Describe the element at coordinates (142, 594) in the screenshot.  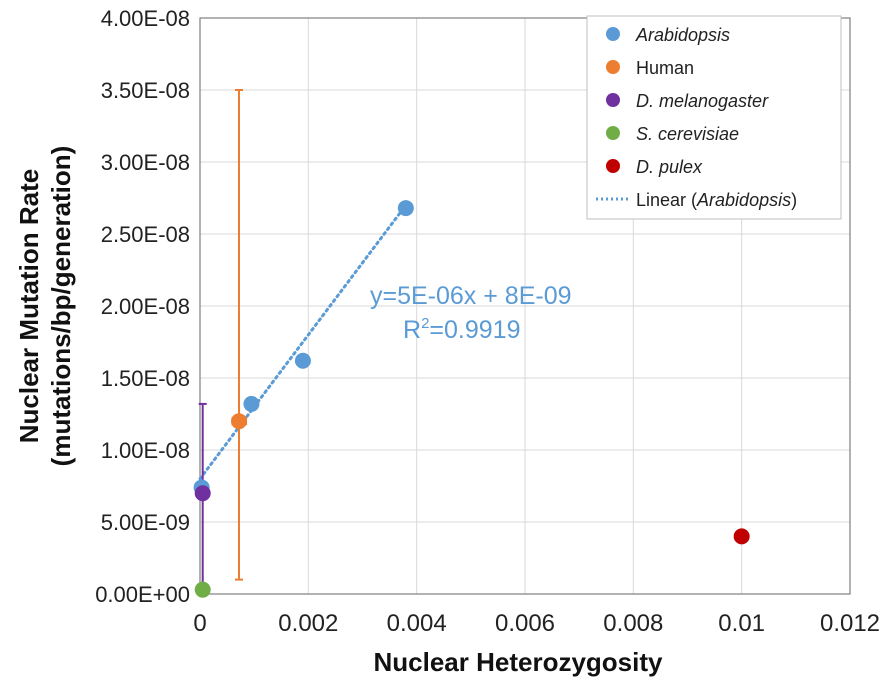
I see `y-tick-label: 0.00E+00` at that location.